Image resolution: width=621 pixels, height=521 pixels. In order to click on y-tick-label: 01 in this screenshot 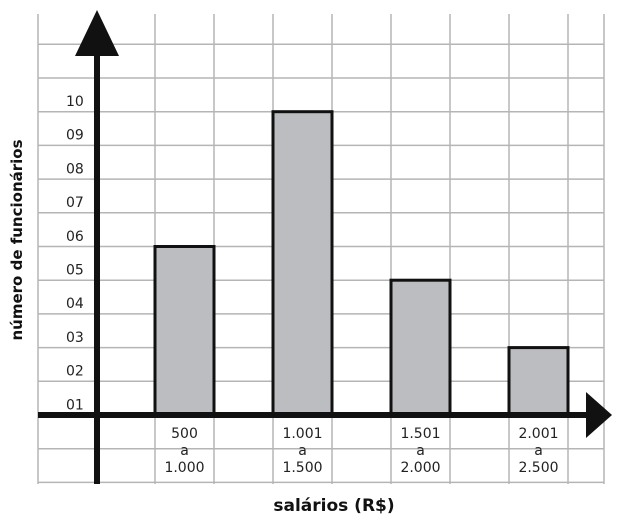, I will do `click(75, 405)`.